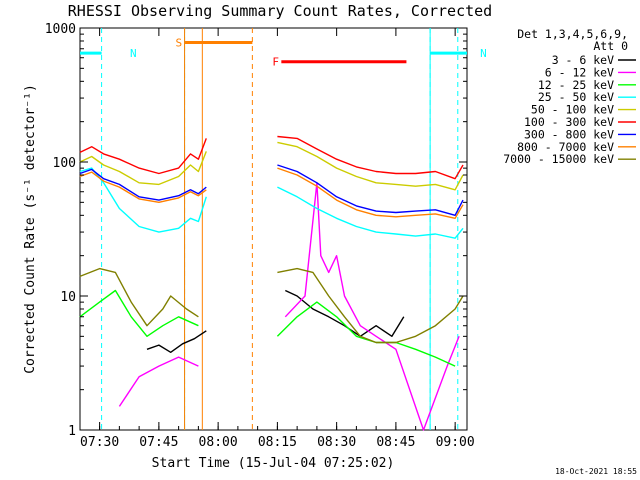  What do you see at coordinates (273, 463) in the screenshot?
I see `x-axis-label: Start Time (15-Jul-04 07:25:02)` at bounding box center [273, 463].